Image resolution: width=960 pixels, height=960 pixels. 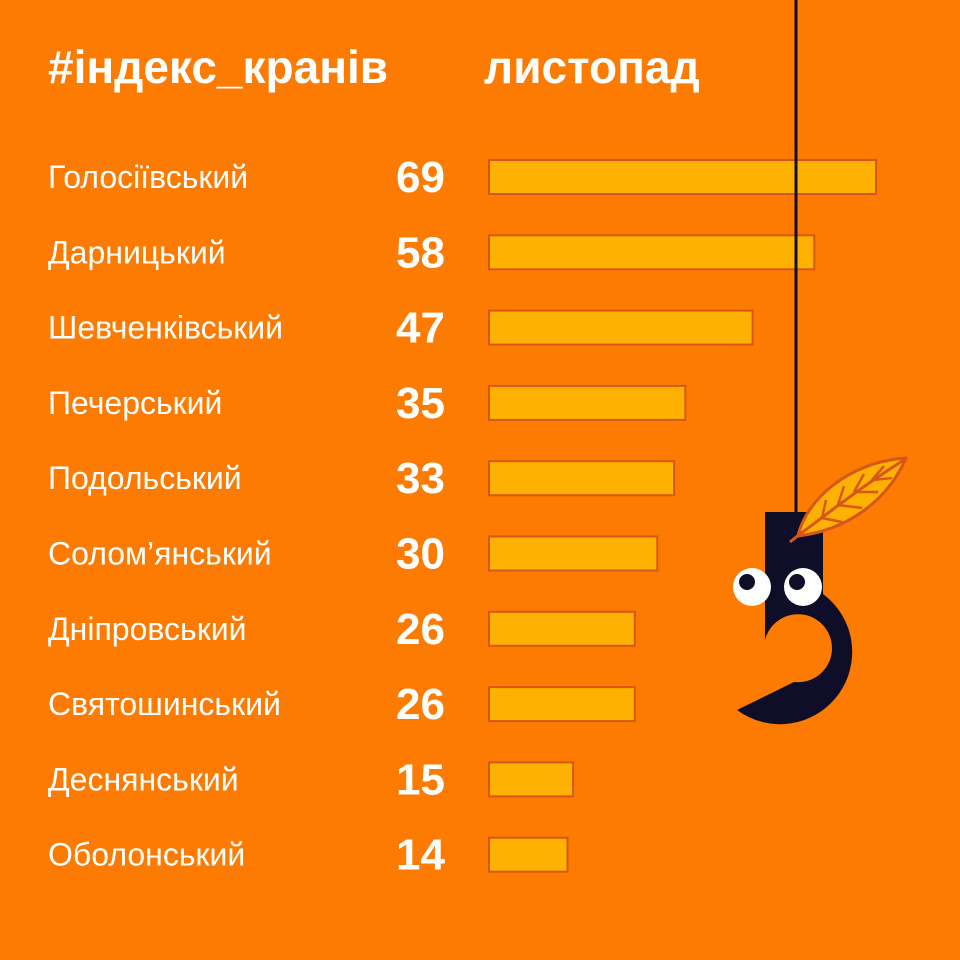 What do you see at coordinates (795, 618) in the screenshot?
I see `hook-three-shape` at bounding box center [795, 618].